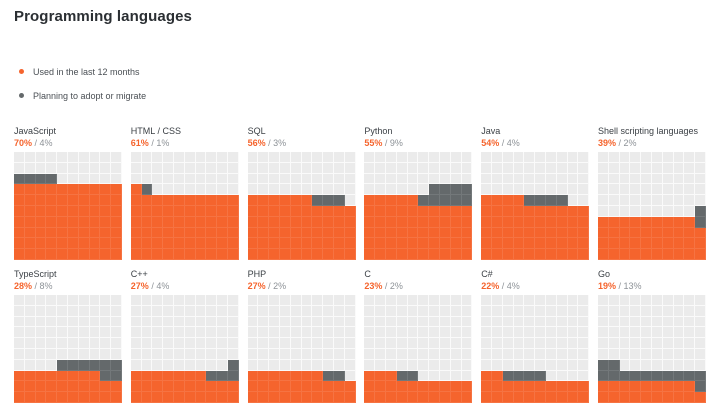 This screenshot has height=417, width=720. I want to click on used-dot-icon, so click(21, 71).